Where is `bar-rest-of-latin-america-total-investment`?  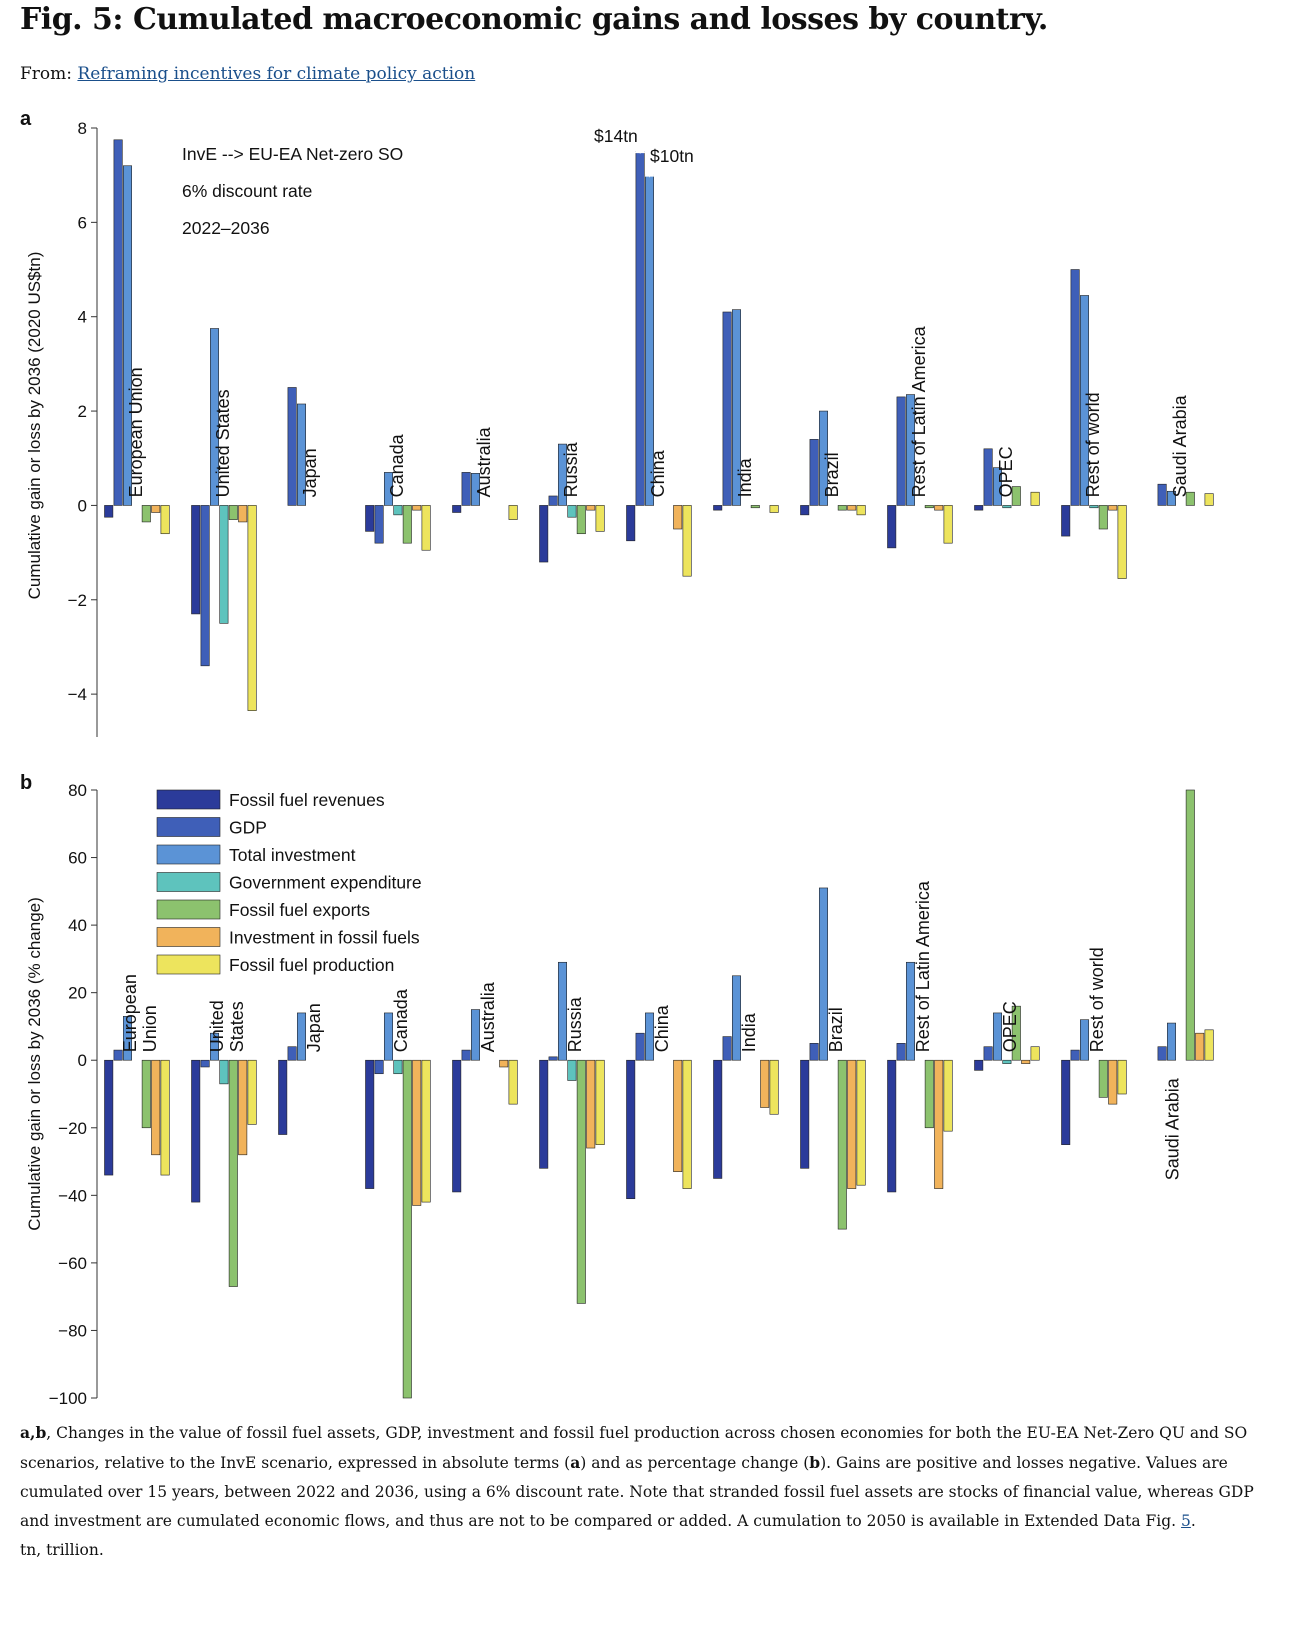
bar-rest-of-latin-america-total-investment is located at coordinates (910, 1011).